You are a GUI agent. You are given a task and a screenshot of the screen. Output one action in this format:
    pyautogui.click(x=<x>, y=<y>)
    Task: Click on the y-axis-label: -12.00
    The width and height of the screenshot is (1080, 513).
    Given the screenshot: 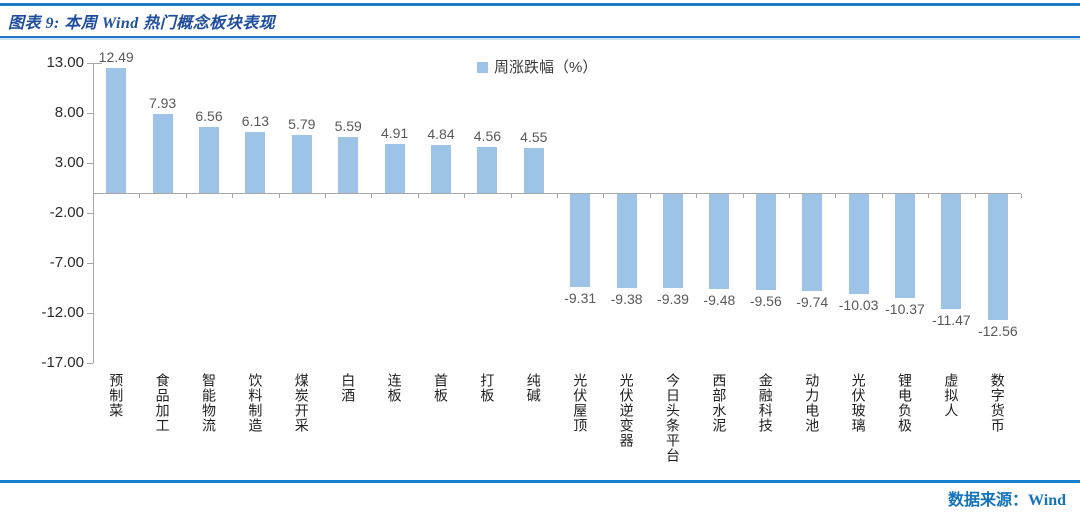 What is the action you would take?
    pyautogui.click(x=62, y=312)
    